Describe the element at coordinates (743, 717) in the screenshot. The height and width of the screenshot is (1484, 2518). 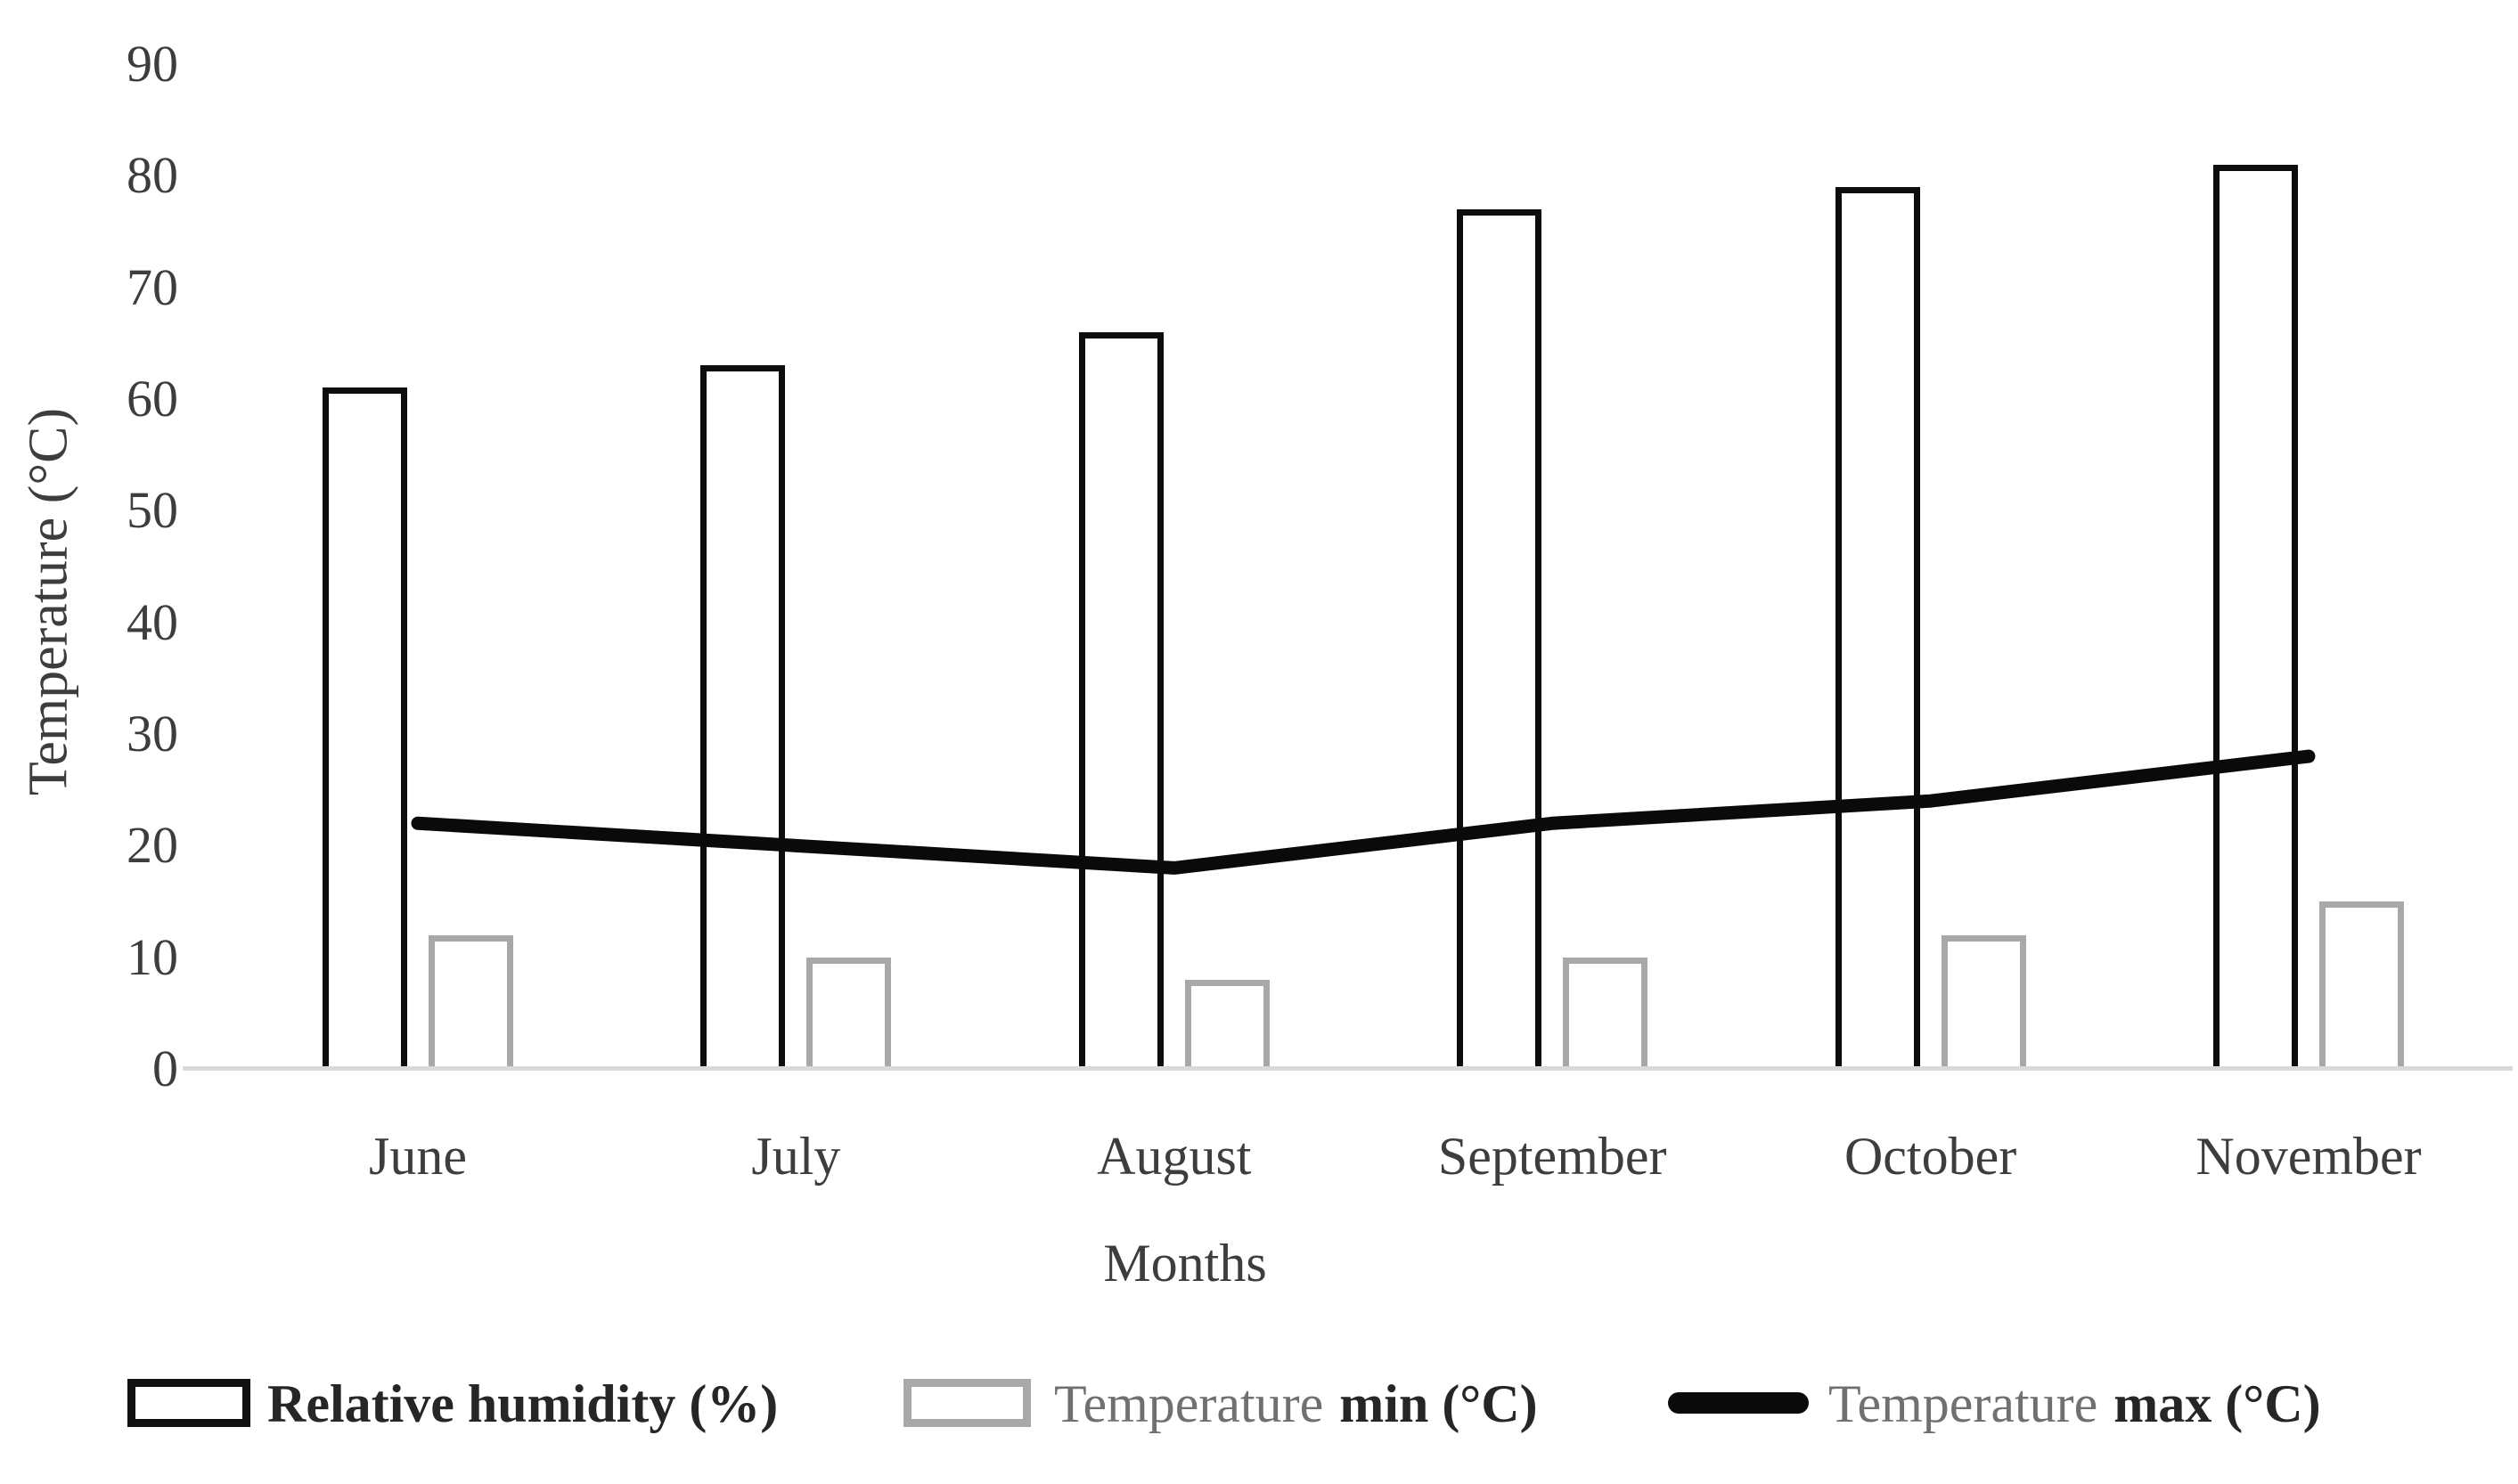
I see `humidity-bar-july` at that location.